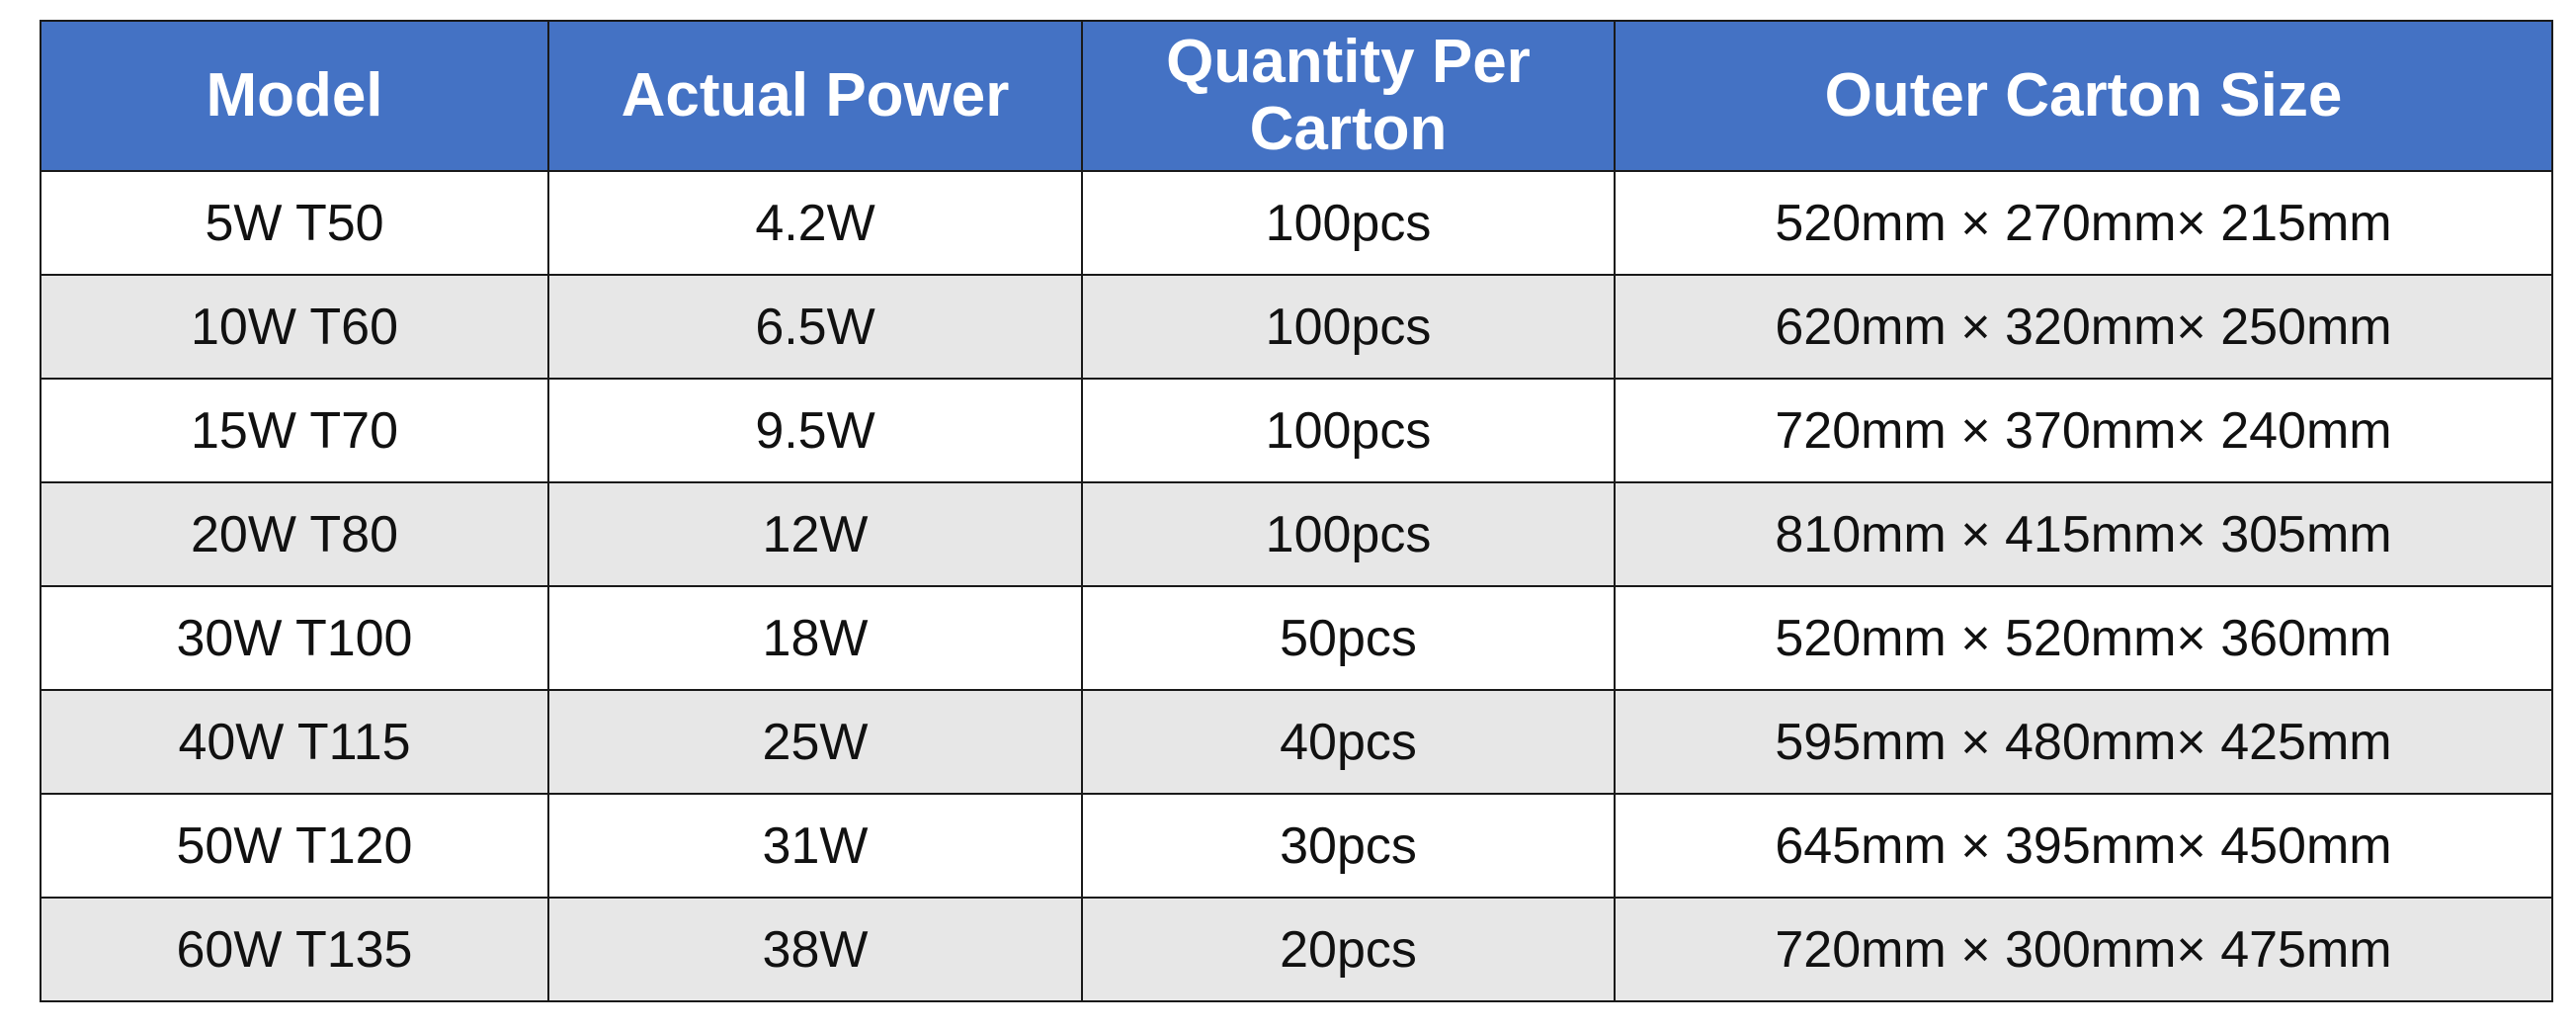  I want to click on table-cell: 20pcs, so click(1348, 950).